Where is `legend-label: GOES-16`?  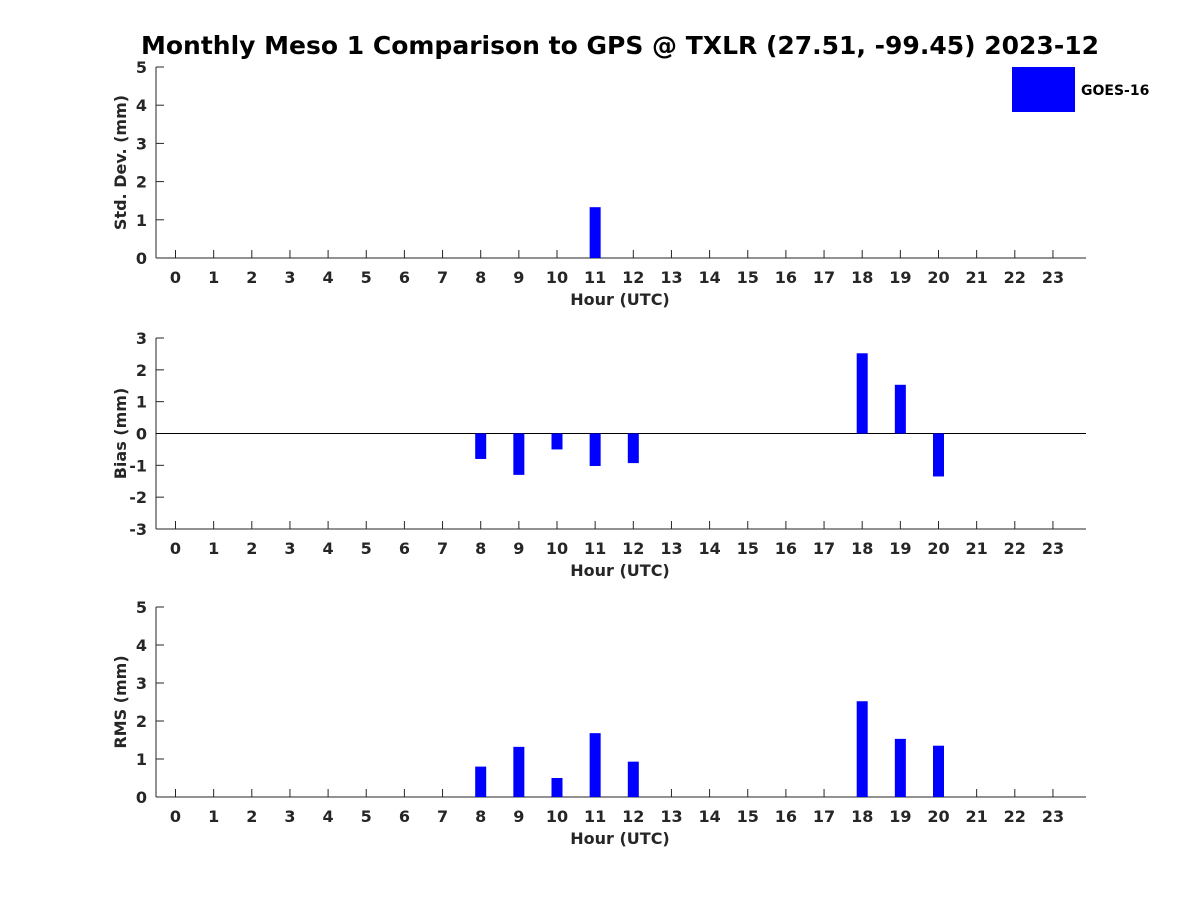
legend-label: GOES-16 is located at coordinates (1115, 91).